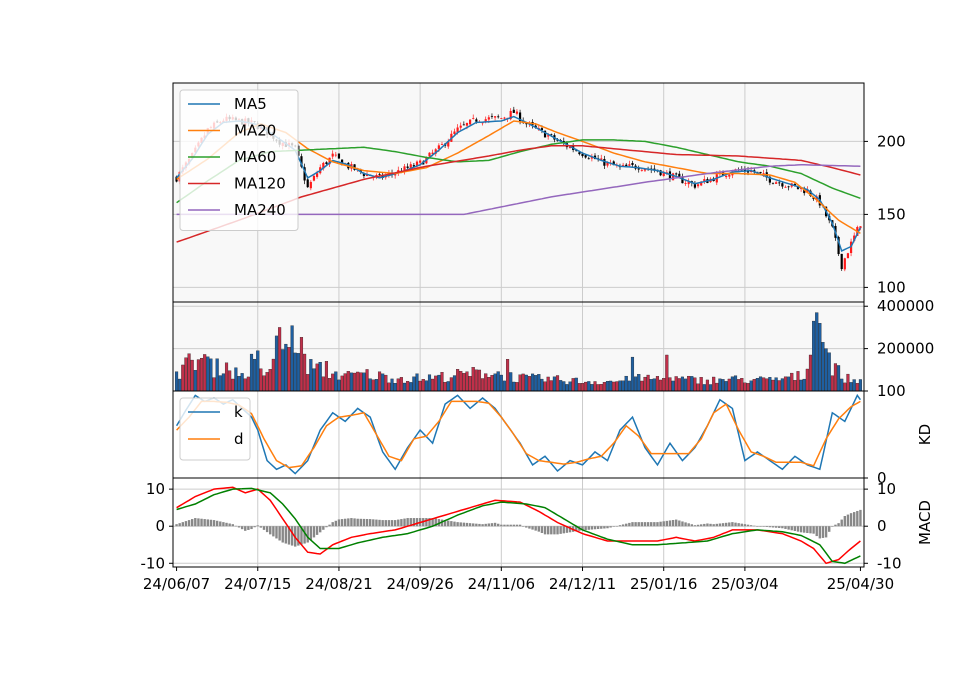 The height and width of the screenshot is (690, 960). What do you see at coordinates (744, 584) in the screenshot?
I see `x-tick-label: 25/03/04` at bounding box center [744, 584].